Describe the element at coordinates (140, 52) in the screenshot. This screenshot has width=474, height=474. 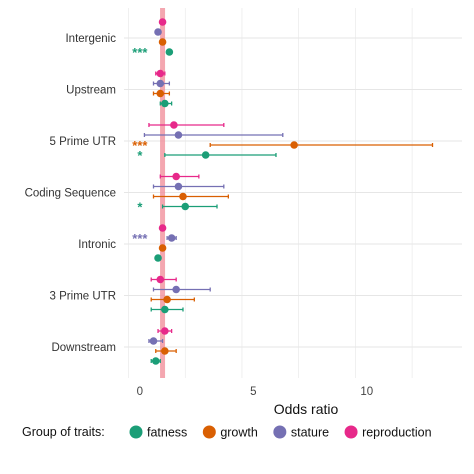
I see `significance-star-fatness: ***` at that location.